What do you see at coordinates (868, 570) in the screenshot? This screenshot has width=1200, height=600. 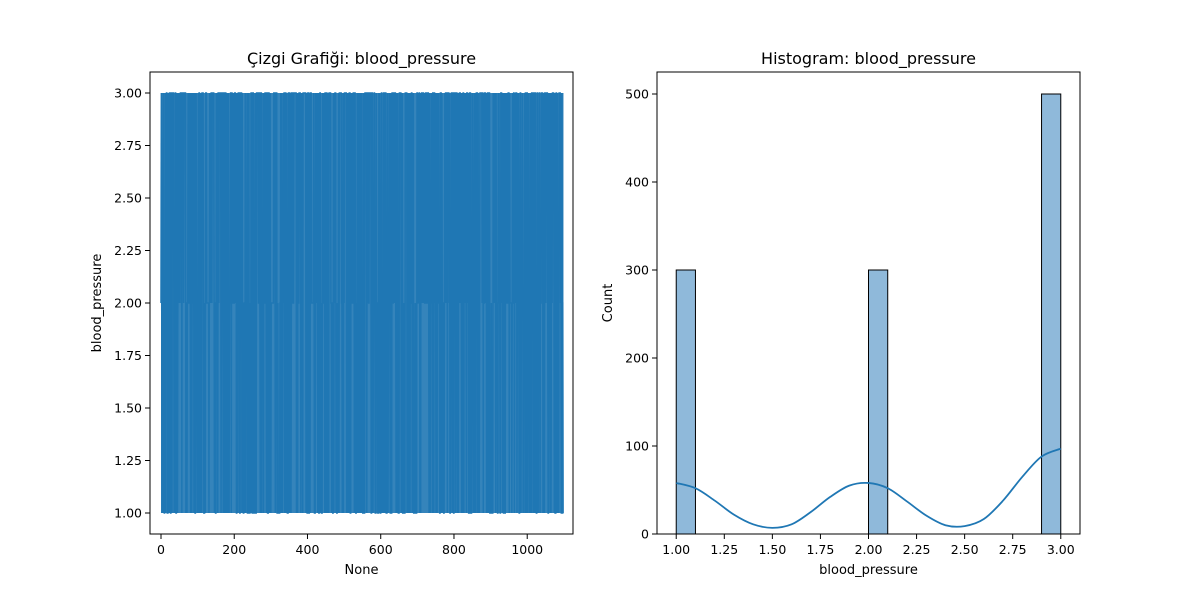 I see `histogram-x-label: blood_pressure` at bounding box center [868, 570].